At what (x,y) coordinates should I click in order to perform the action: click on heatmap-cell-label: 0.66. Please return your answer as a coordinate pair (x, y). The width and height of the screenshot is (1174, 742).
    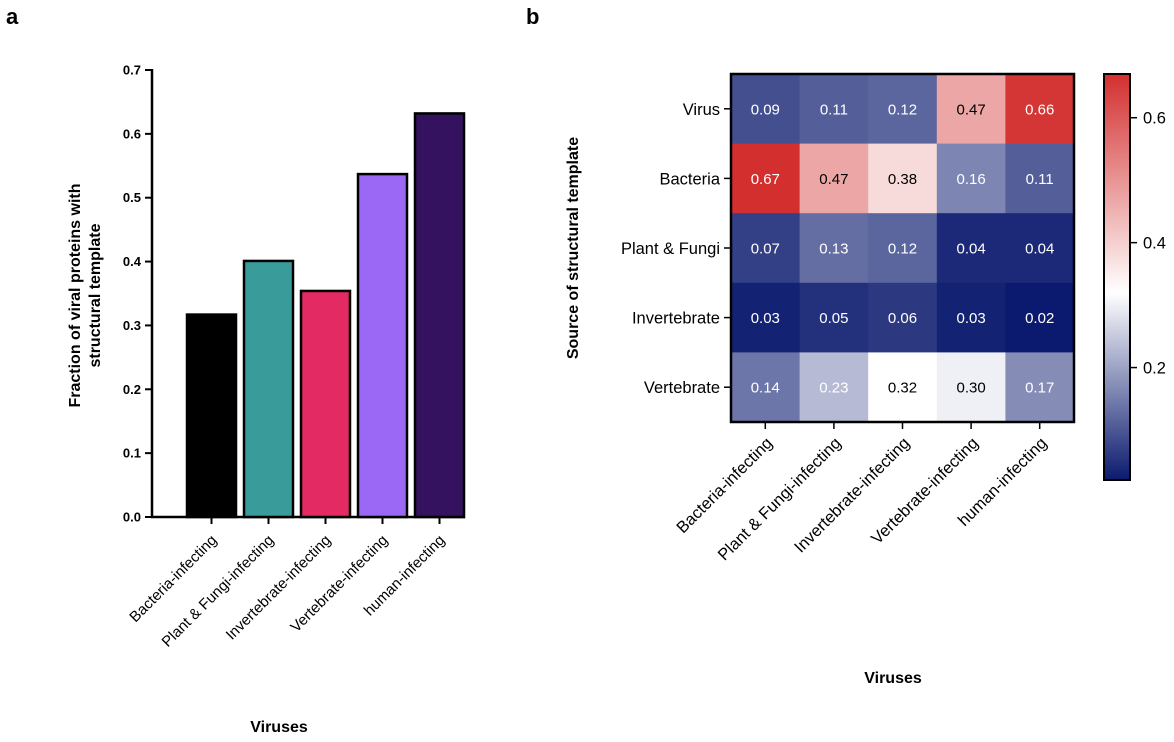
    Looking at the image, I should click on (1039, 109).